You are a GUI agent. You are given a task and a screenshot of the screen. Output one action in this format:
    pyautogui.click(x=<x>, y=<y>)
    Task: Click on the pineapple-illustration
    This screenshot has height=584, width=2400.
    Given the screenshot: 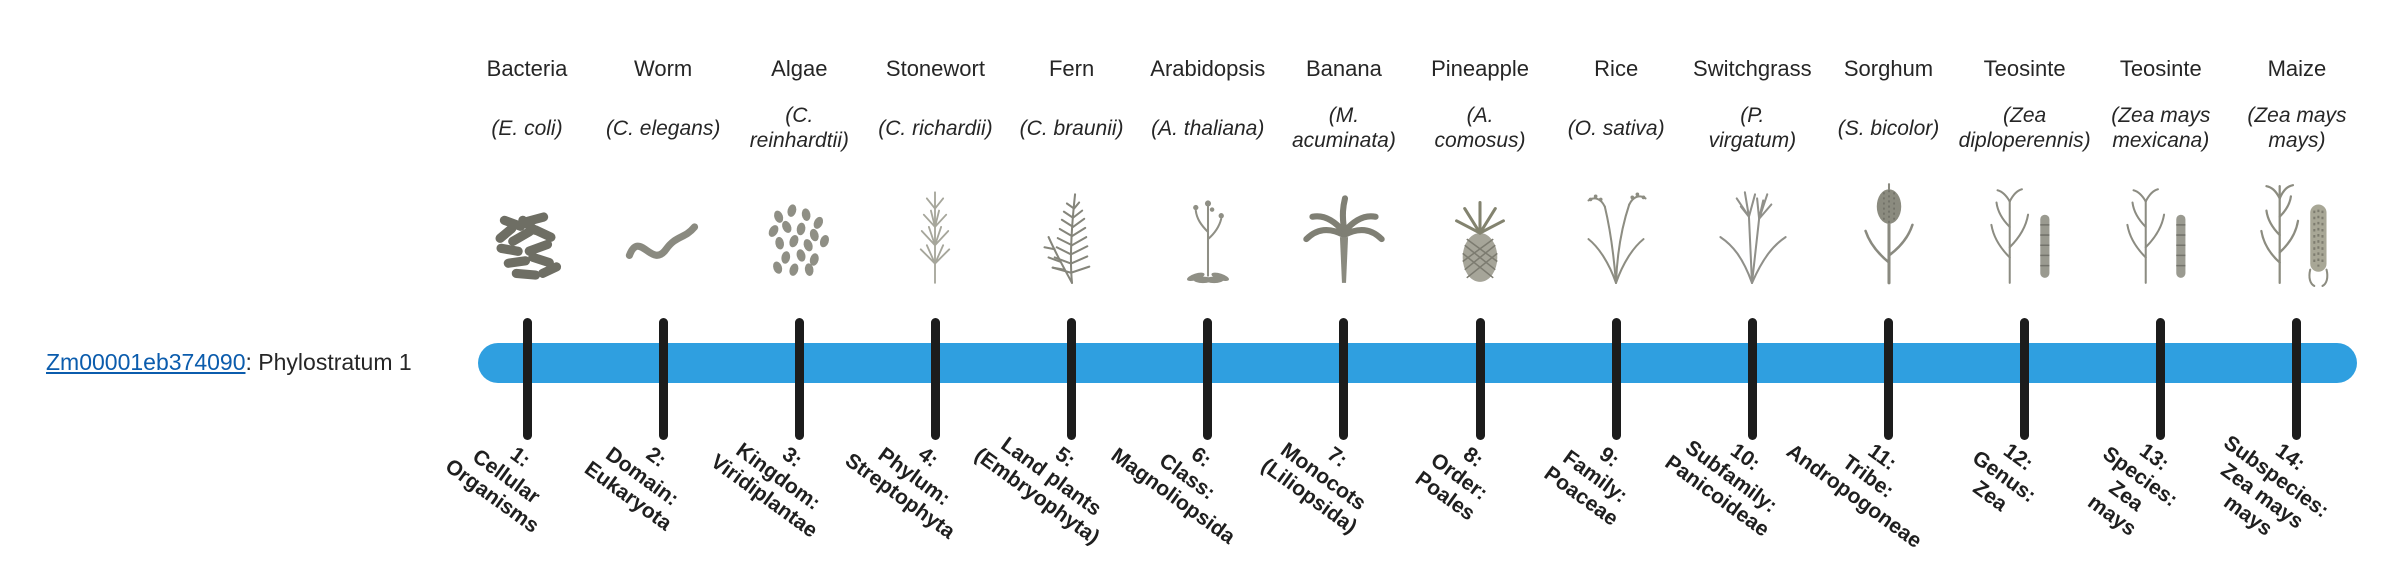 What is the action you would take?
    pyautogui.click(x=1480, y=232)
    